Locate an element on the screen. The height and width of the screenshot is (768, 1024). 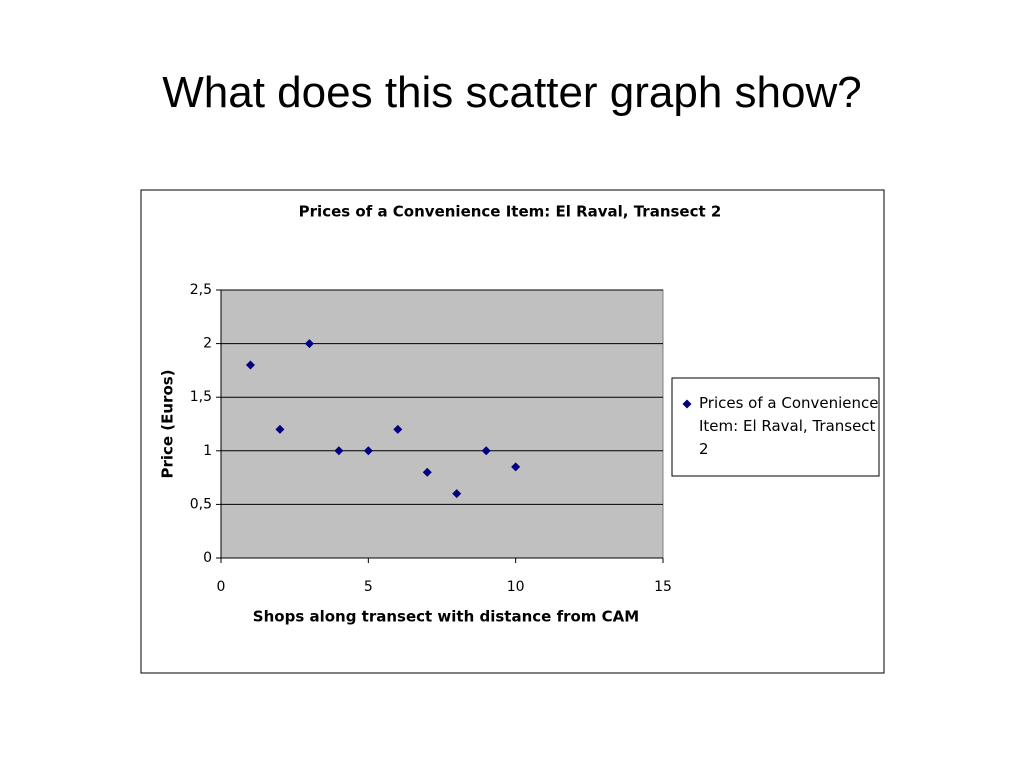
y-tick-label: 2 is located at coordinates (207, 344).